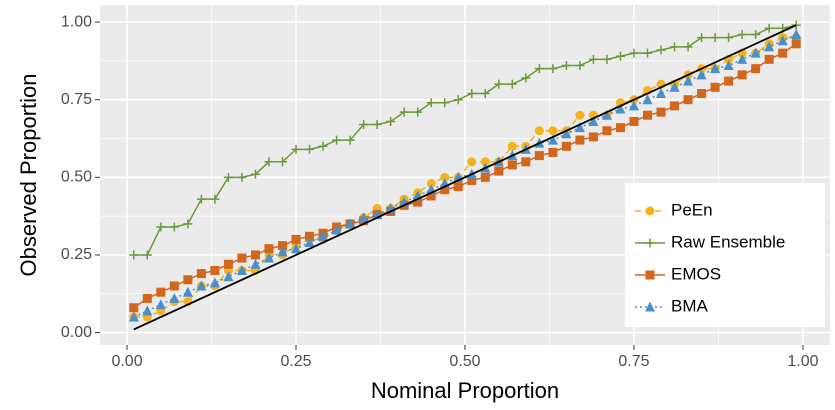  Describe the element at coordinates (802, 361) in the screenshot. I see `x-tick-label: 1.00` at that location.